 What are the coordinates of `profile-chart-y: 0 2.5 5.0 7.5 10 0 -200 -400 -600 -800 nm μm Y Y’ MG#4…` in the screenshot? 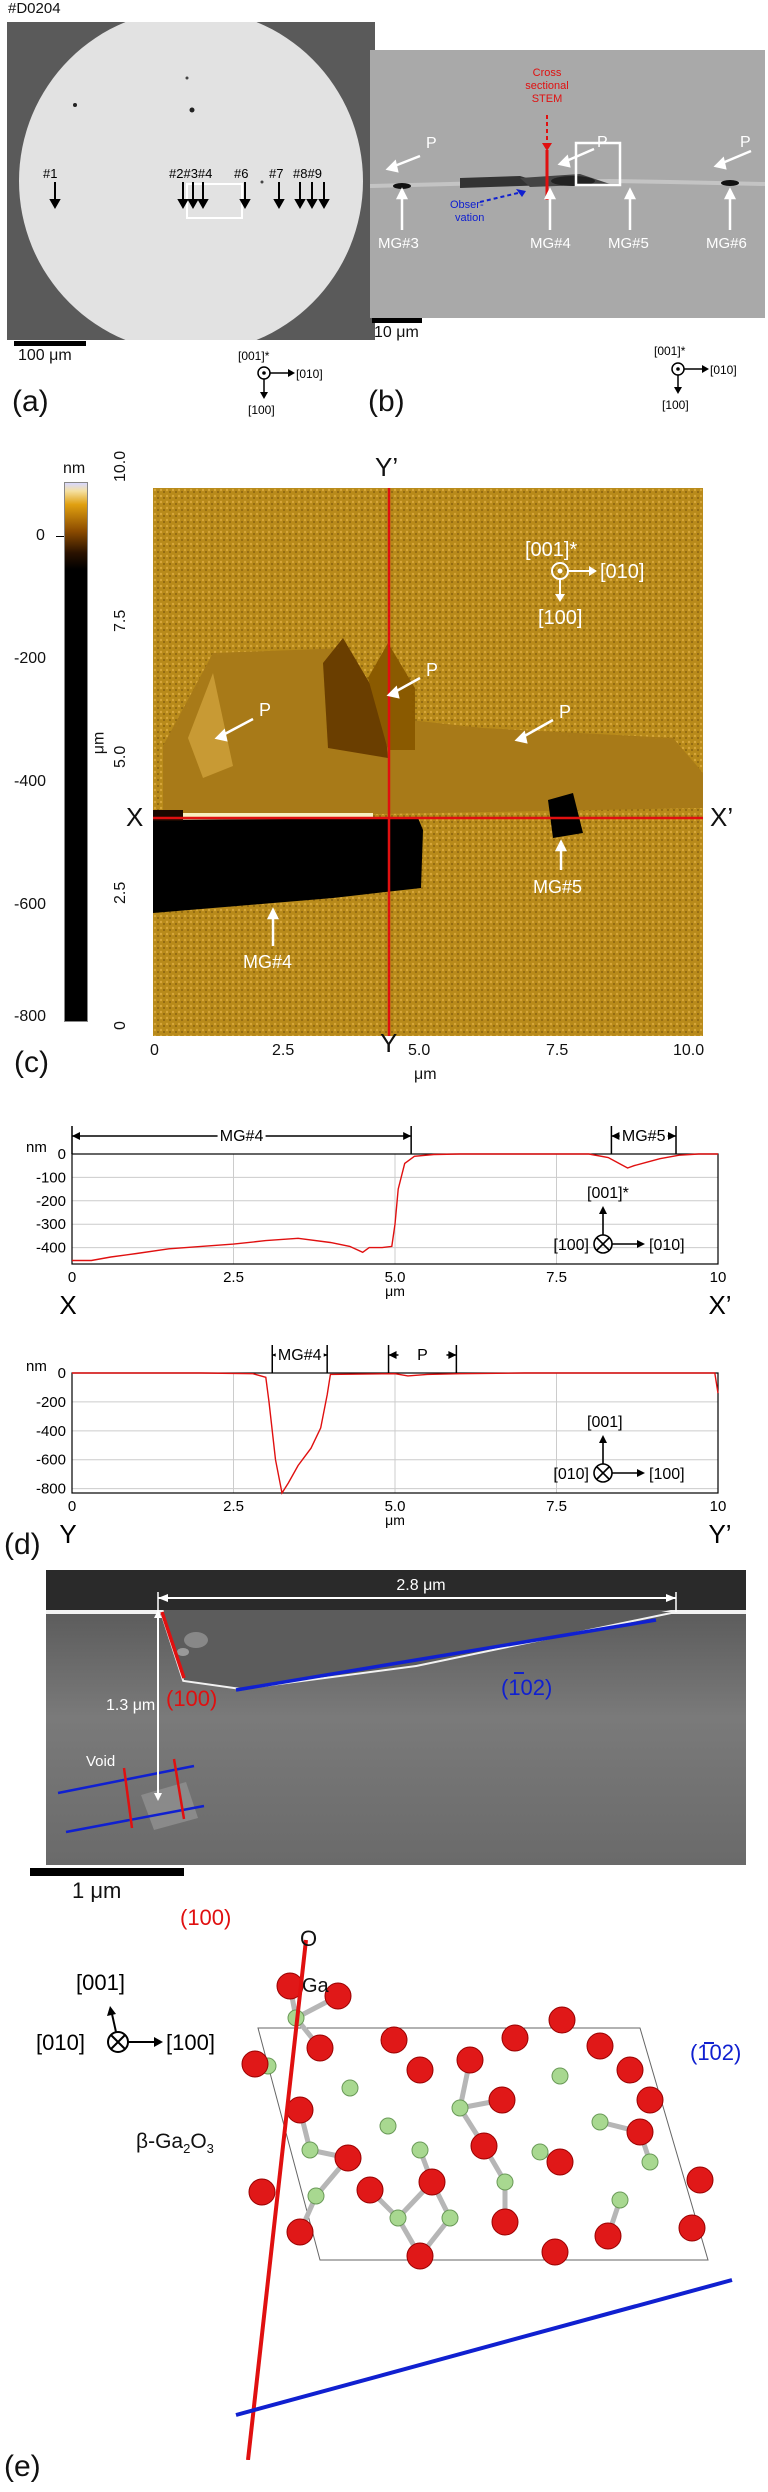 It's located at (379, 1447).